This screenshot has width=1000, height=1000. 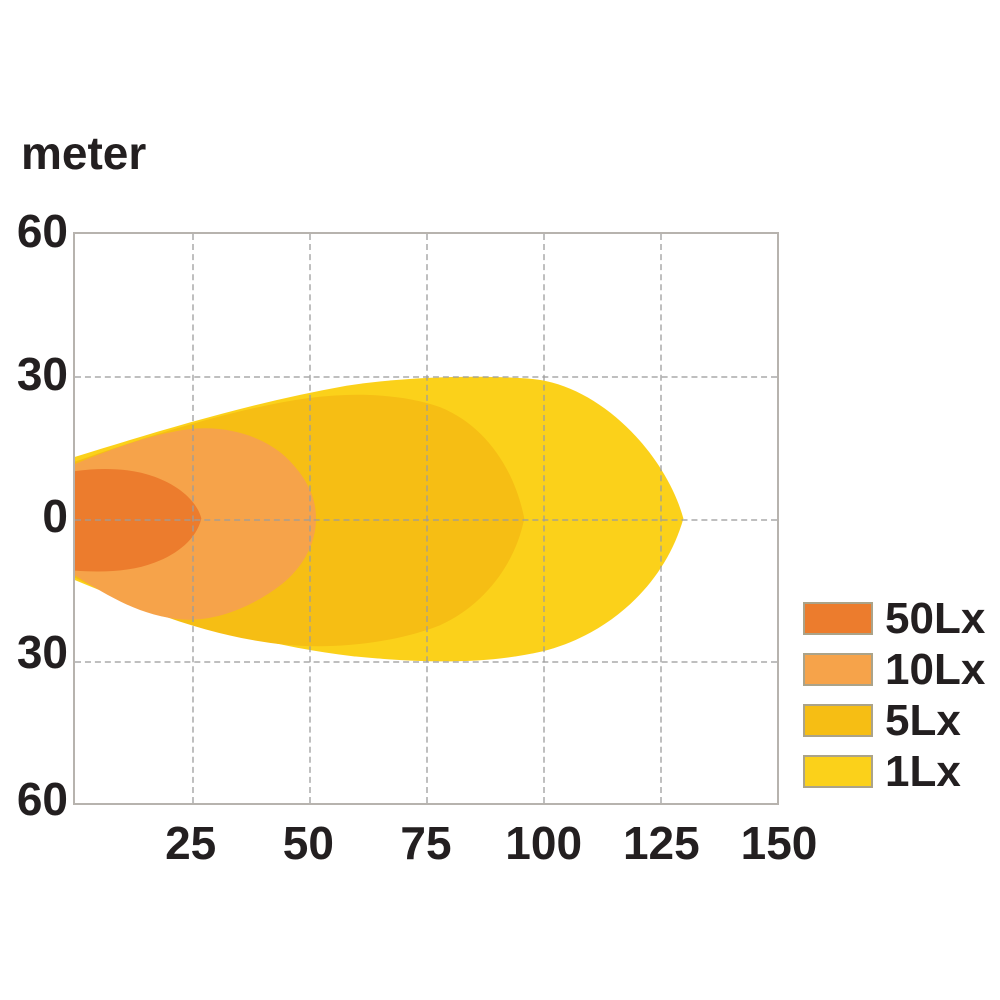 I want to click on legend-label-50lx: 50Lx, so click(x=935, y=618).